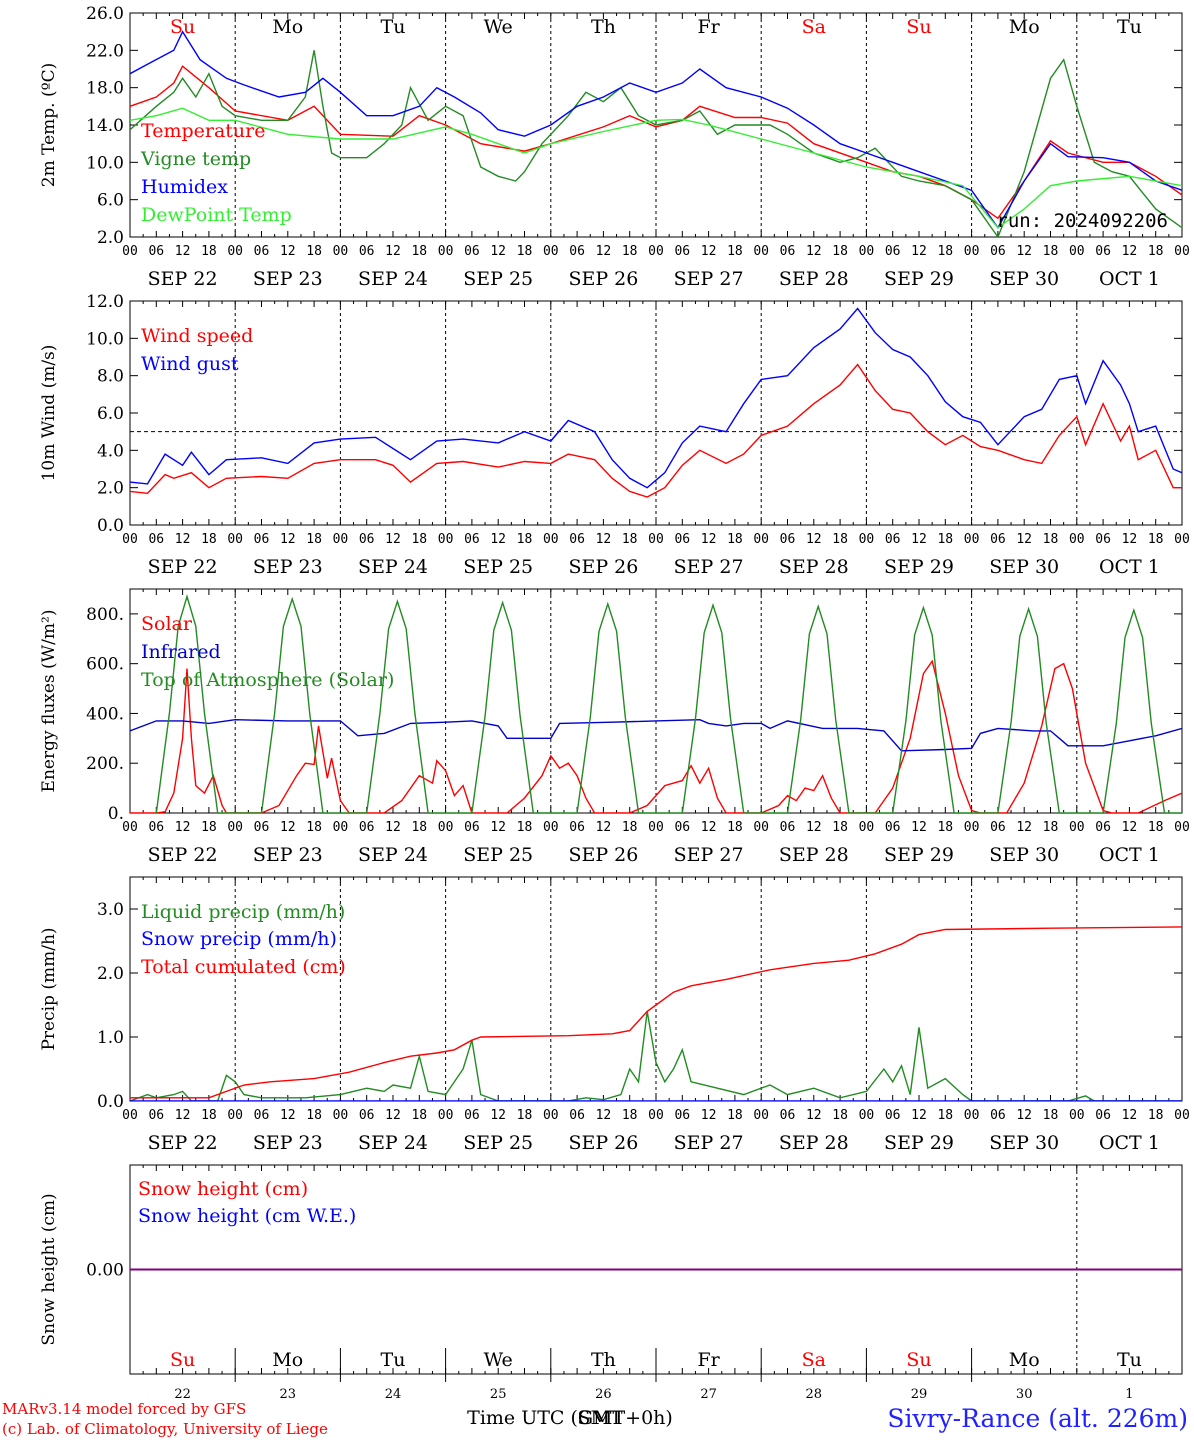 Image resolution: width=1194 pixels, height=1440 pixels. What do you see at coordinates (116, 814) in the screenshot?
I see `y-tick-label: 0.` at bounding box center [116, 814].